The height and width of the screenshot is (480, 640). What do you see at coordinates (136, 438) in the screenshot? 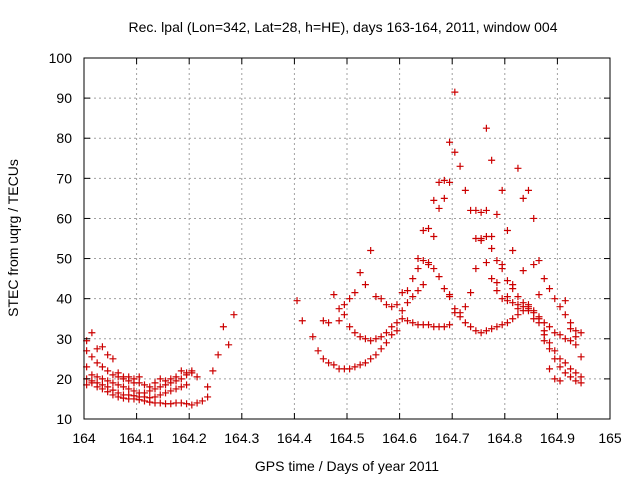
I see `x-tick-label: 164.1` at bounding box center [136, 438].